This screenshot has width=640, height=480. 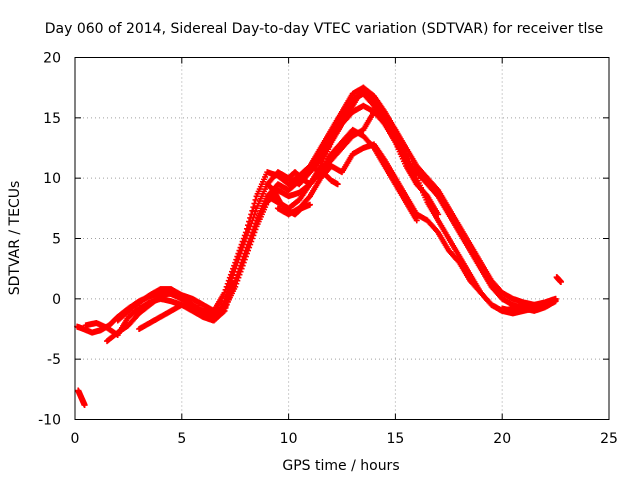 What do you see at coordinates (52, 59) in the screenshot?
I see `y-tick-label: 20` at bounding box center [52, 59].